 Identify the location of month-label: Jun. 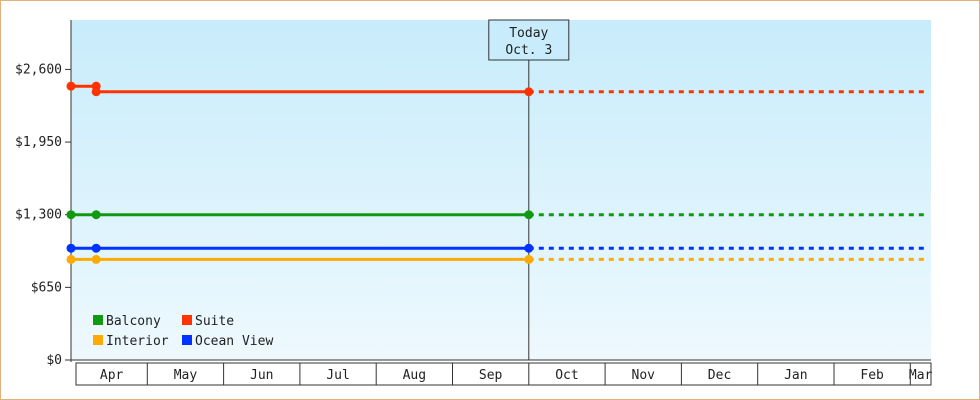
(261, 375).